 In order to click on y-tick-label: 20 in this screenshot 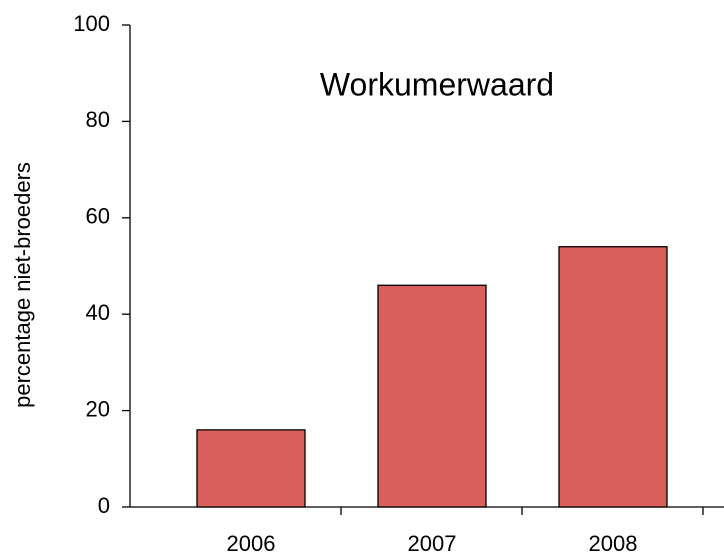, I will do `click(98, 408)`.